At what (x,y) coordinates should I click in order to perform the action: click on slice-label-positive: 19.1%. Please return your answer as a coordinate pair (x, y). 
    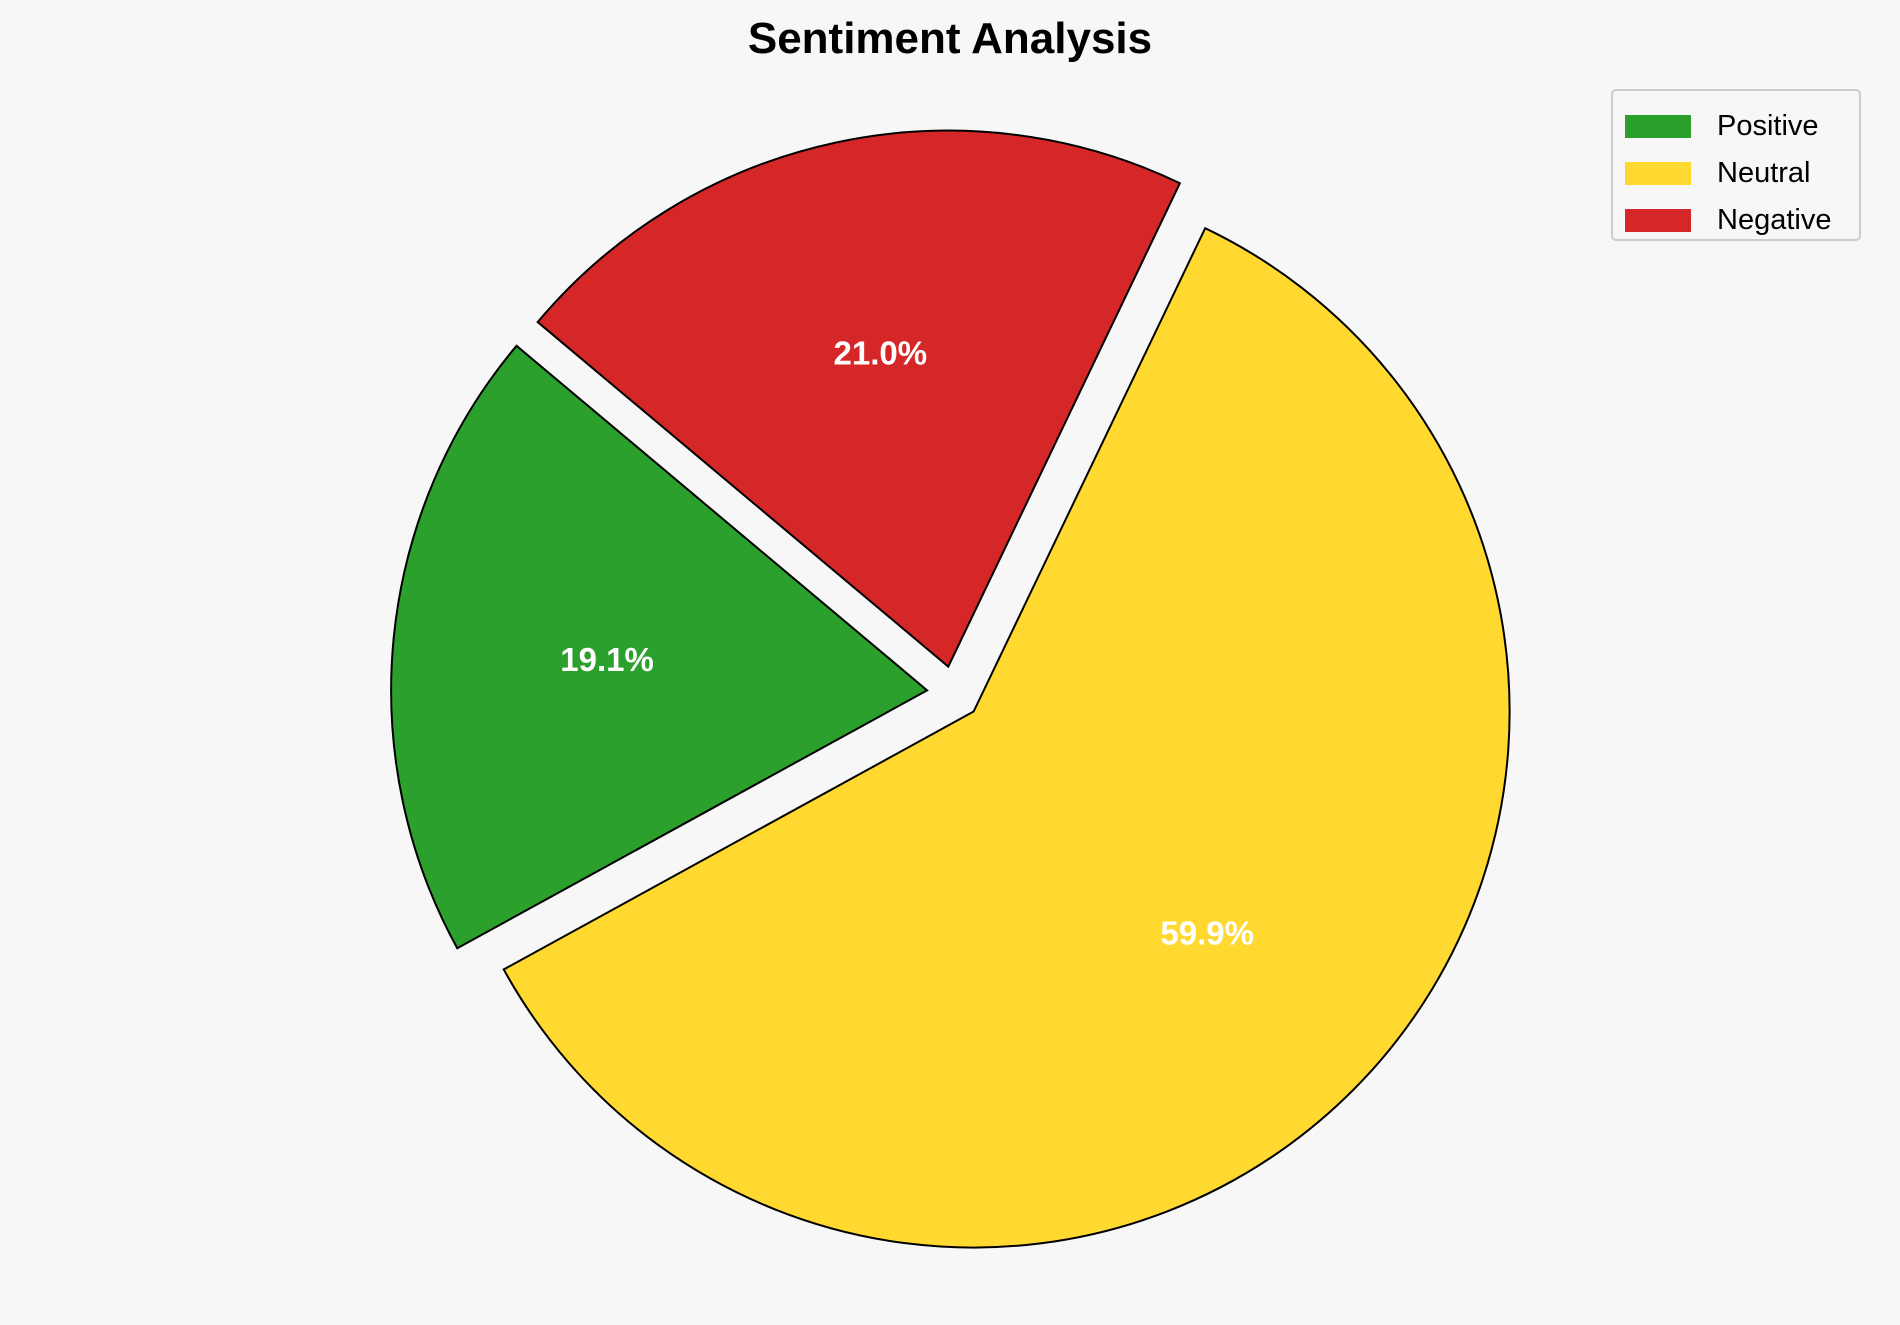
    Looking at the image, I should click on (607, 659).